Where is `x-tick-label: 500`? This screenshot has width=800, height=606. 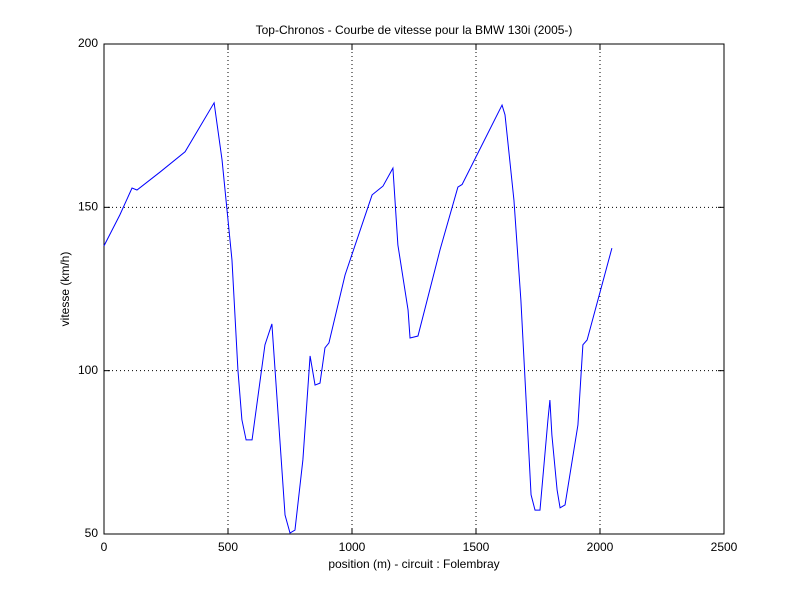
x-tick-label: 500 is located at coordinates (228, 547).